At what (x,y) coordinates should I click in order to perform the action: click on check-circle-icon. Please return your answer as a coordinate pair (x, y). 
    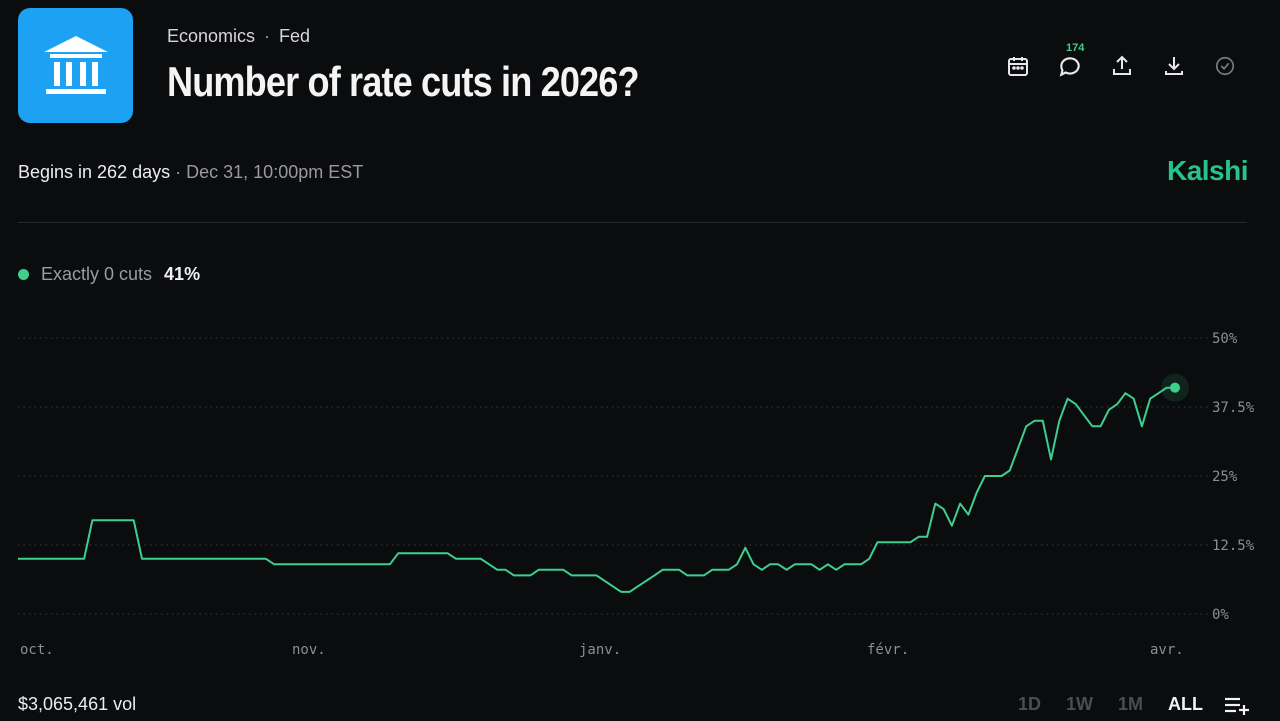
    Looking at the image, I should click on (1225, 66).